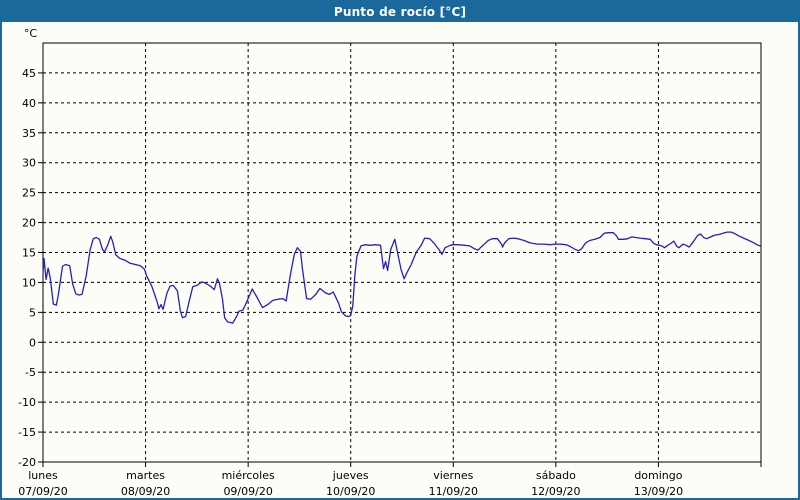  Describe the element at coordinates (27, 462) in the screenshot. I see `y-axis-tick-label: -20` at that location.